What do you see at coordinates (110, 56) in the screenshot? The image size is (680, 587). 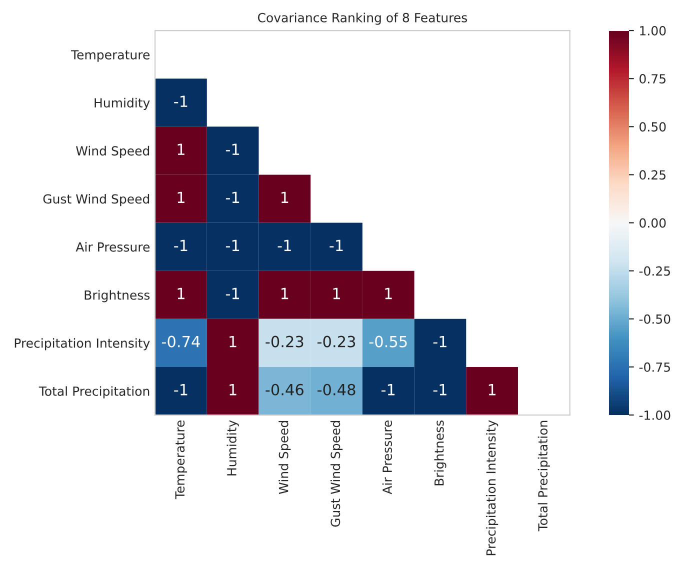 I see `y-tick-label: Temperature` at bounding box center [110, 56].